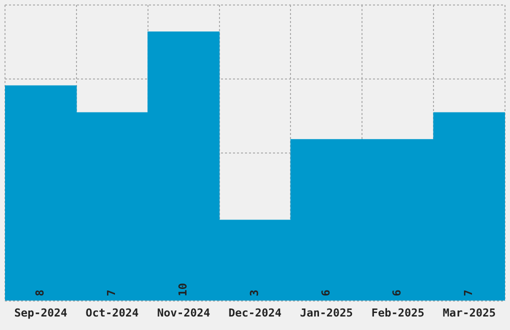 The image size is (510, 330). I want to click on data-label: 8, so click(40, 293).